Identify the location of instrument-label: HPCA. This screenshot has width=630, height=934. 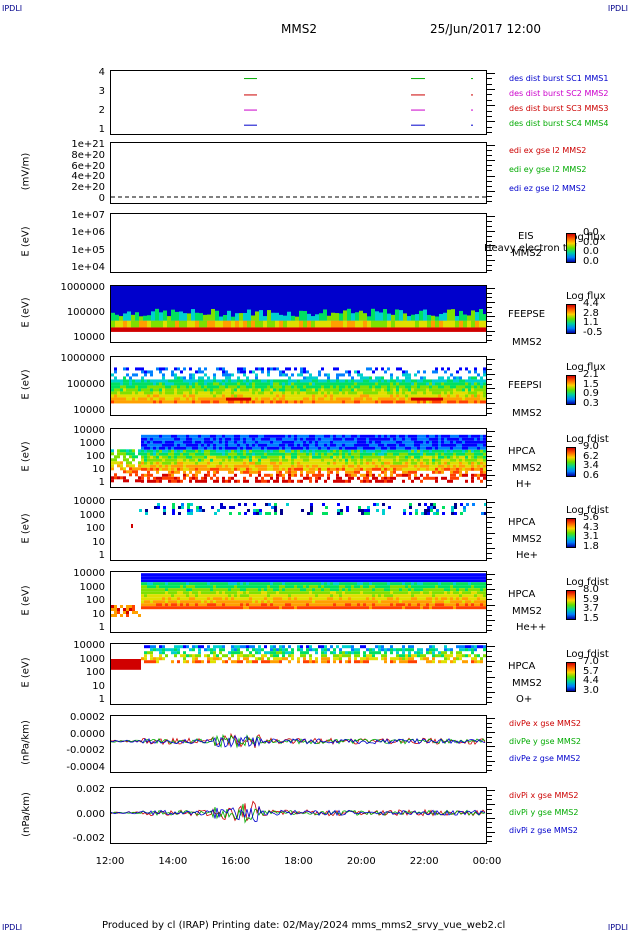
(522, 522).